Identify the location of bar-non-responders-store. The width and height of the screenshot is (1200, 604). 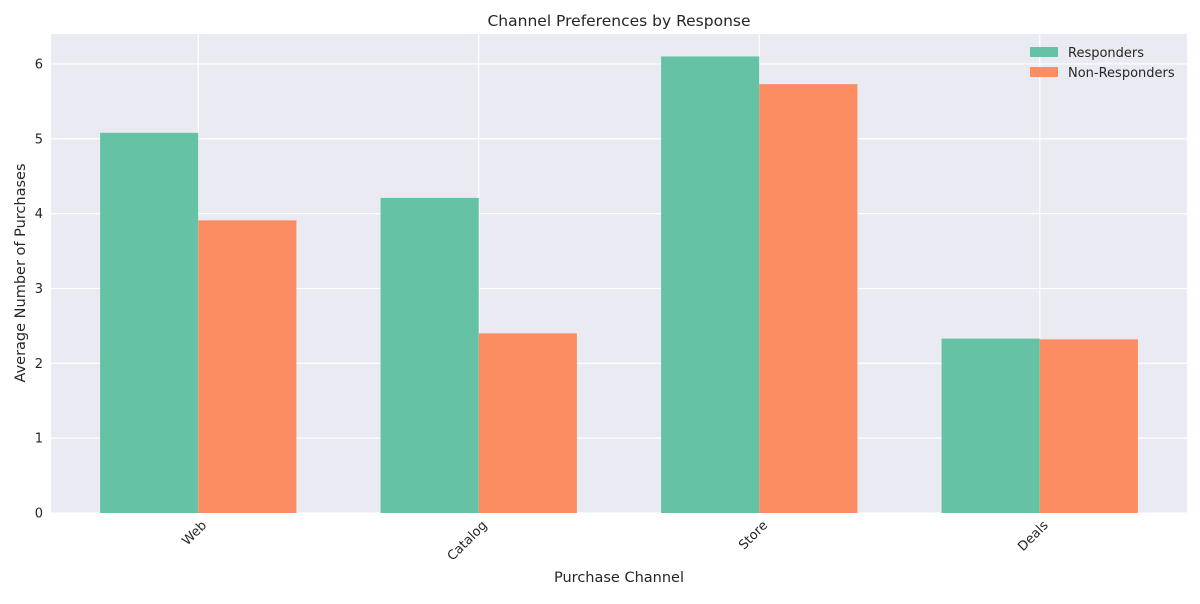
(808, 298).